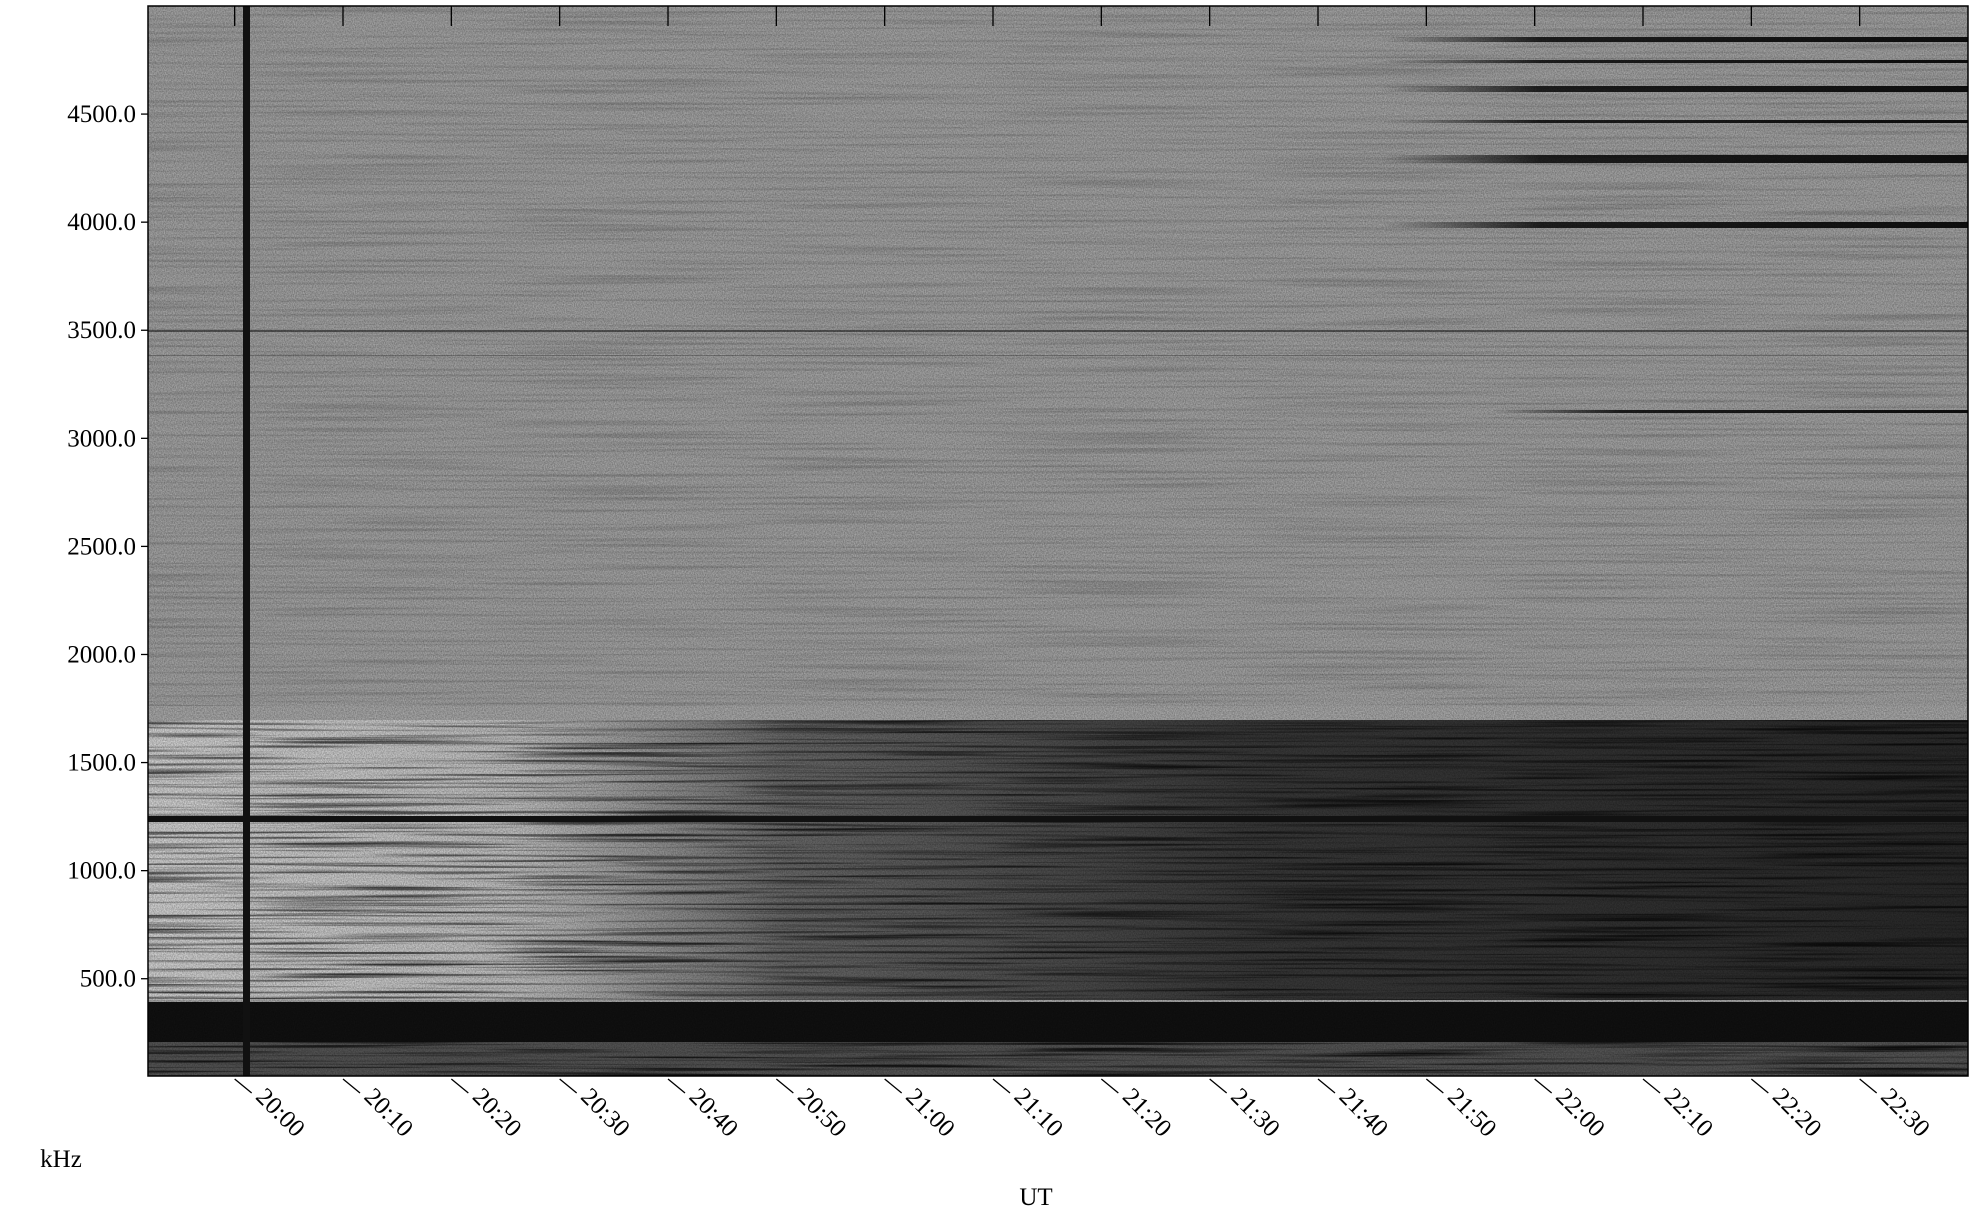  Describe the element at coordinates (1471, 1112) in the screenshot. I see `x-tick-label: 21:50` at that location.